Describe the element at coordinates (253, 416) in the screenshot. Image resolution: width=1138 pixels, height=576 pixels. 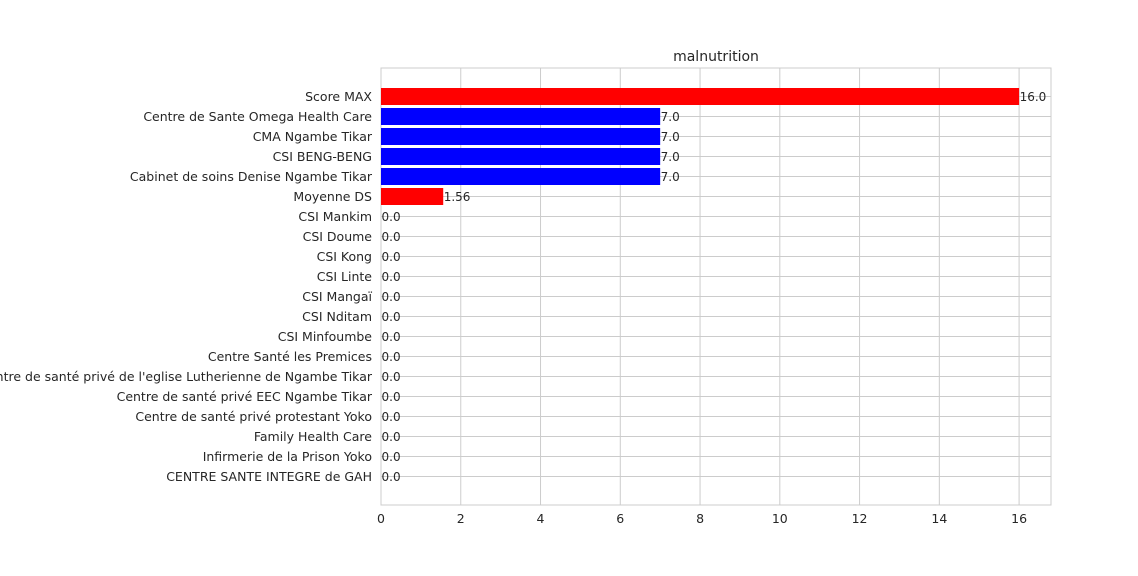
I see `category-label: Centre de santé privé protestant Yoko` at that location.